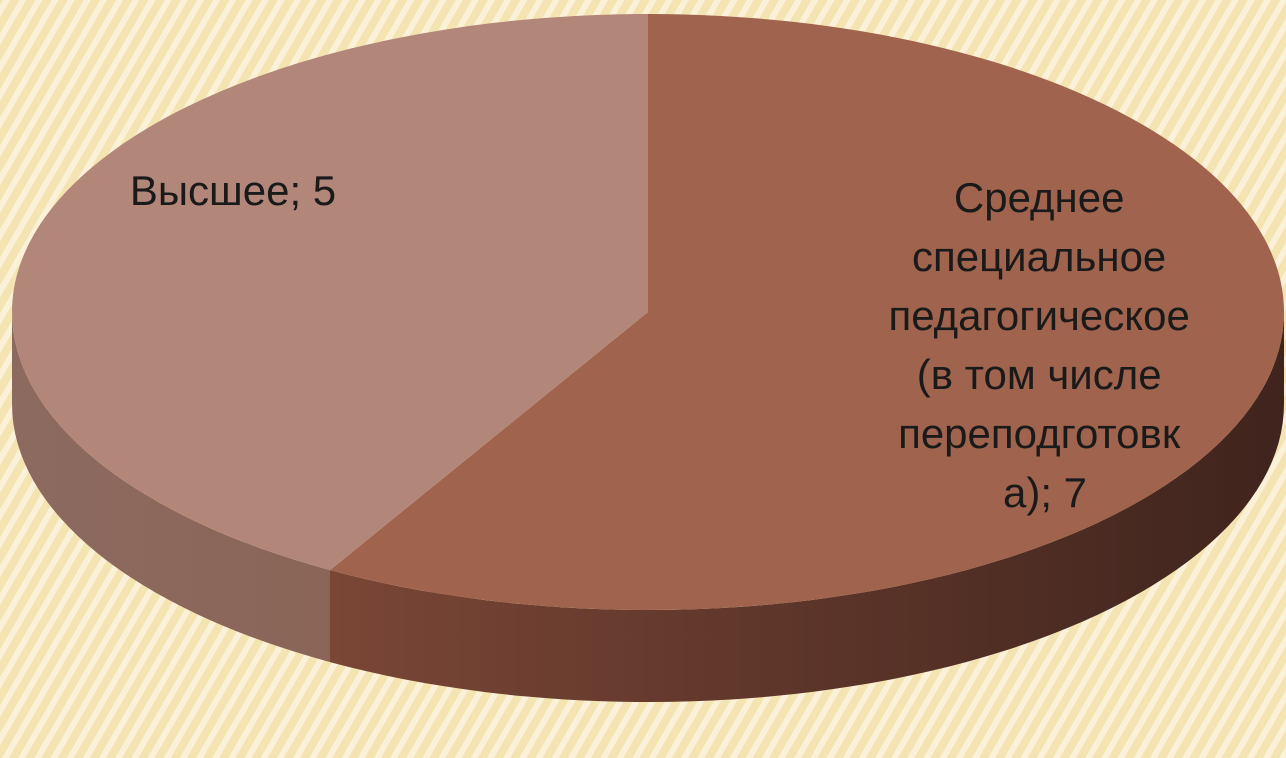 The height and width of the screenshot is (758, 1286). What do you see at coordinates (233, 190) in the screenshot?
I see `data-label-vysshee: Высшее; 5` at bounding box center [233, 190].